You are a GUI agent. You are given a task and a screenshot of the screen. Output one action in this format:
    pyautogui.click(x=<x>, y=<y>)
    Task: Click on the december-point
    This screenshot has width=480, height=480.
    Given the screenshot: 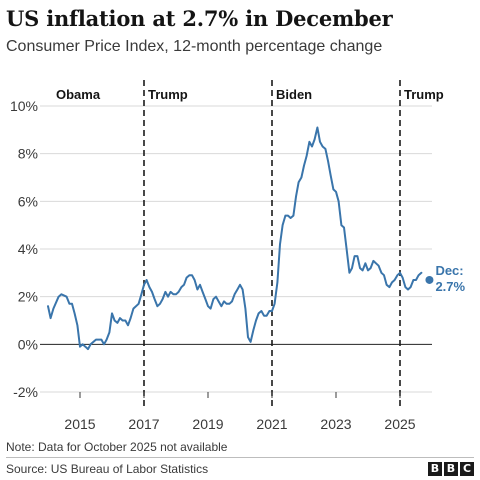 What is the action you would take?
    pyautogui.click(x=429, y=279)
    